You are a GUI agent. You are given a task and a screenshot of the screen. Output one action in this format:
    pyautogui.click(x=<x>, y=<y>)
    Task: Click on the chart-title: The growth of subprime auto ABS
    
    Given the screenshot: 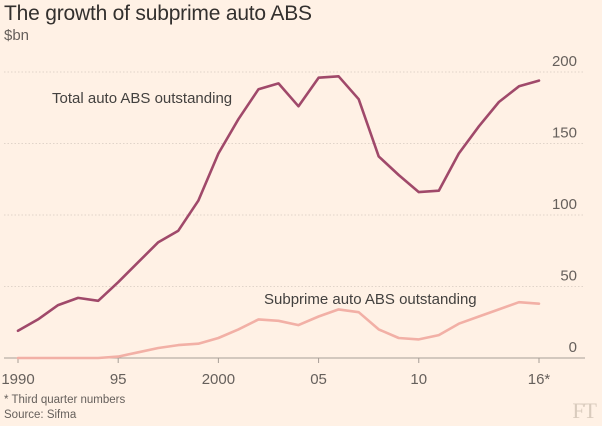 What is the action you would take?
    pyautogui.click(x=158, y=13)
    